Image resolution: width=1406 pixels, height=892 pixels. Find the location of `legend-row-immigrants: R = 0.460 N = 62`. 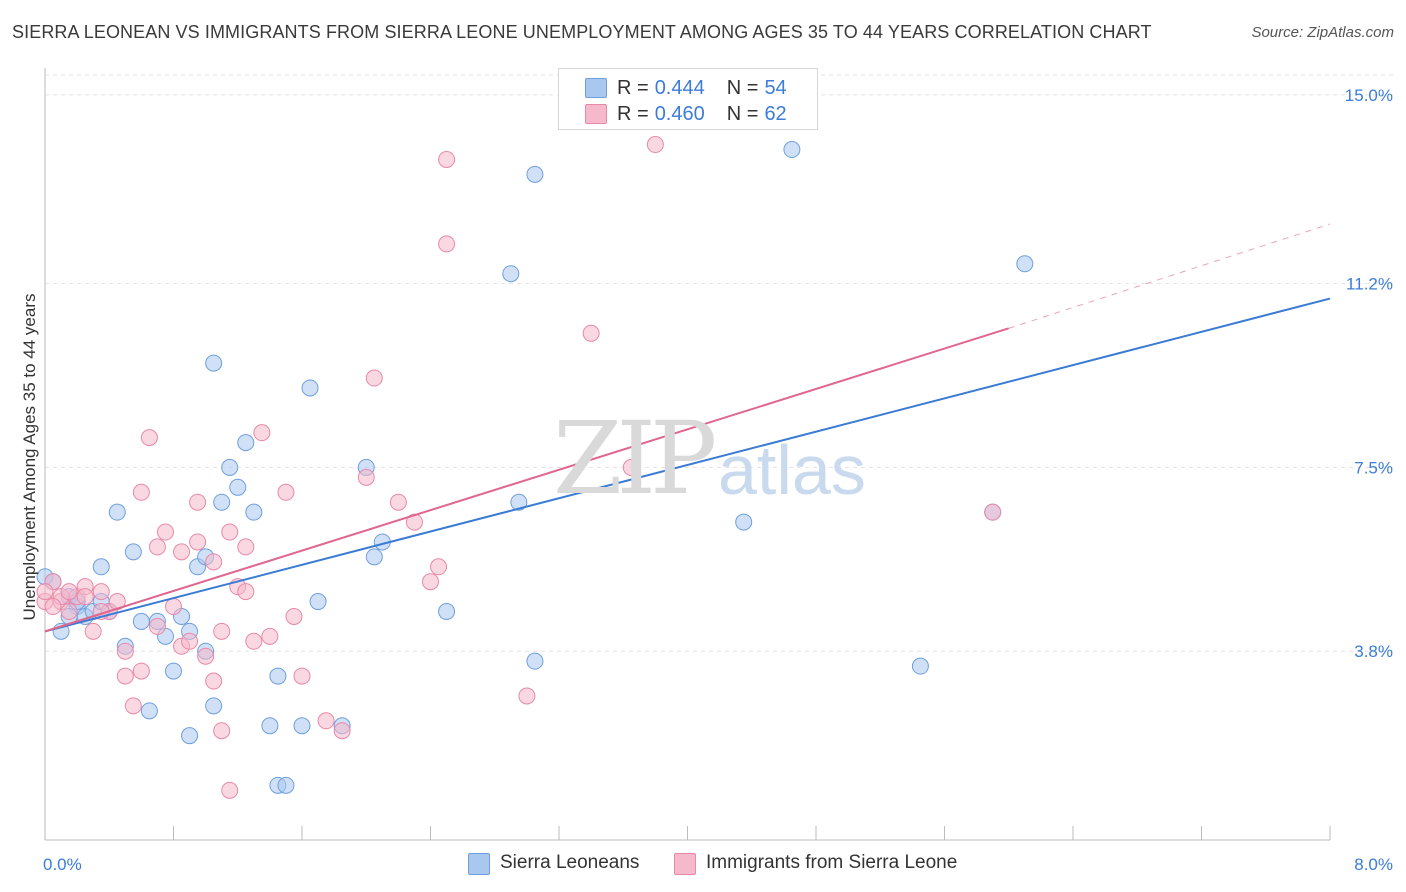

legend-row-immigrants: R = 0.460 N = 62 is located at coordinates (686, 114).